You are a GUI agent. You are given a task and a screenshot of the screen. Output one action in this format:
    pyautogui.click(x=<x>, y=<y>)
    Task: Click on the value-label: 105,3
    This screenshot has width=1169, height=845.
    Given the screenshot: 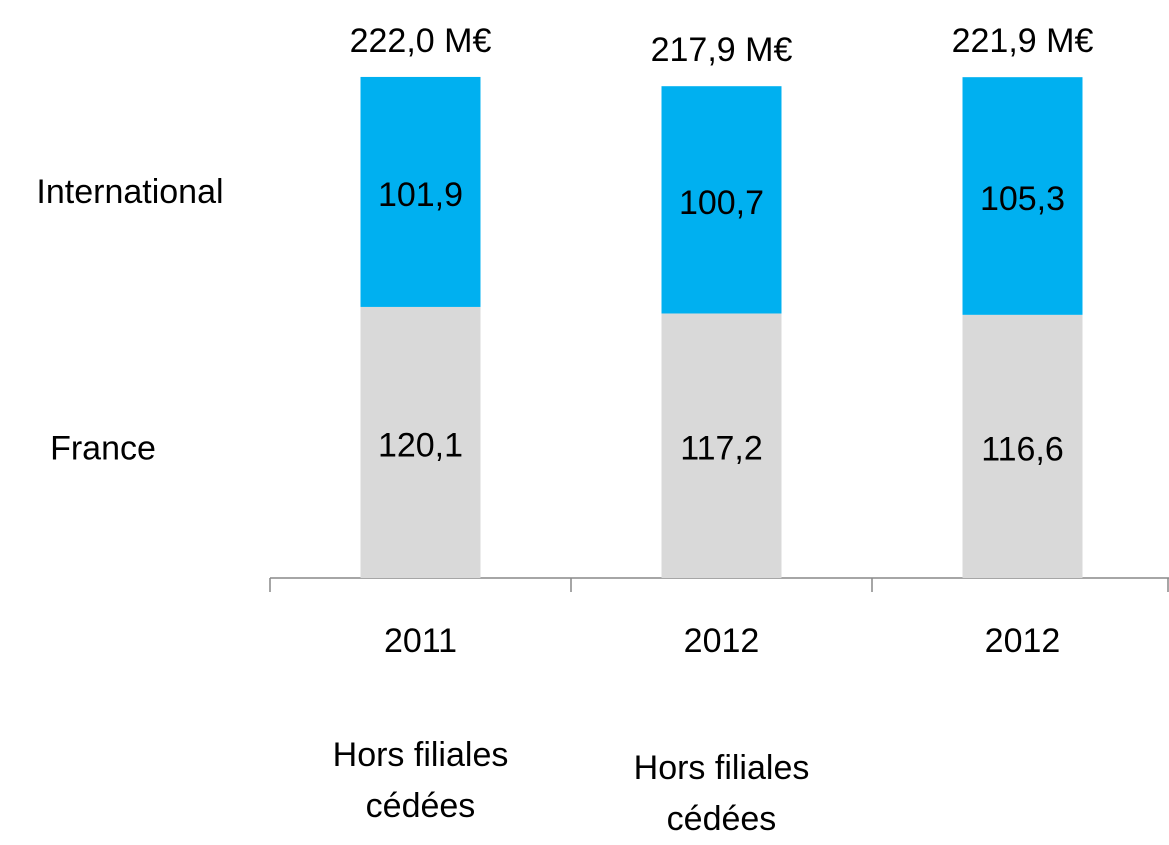 What is the action you would take?
    pyautogui.click(x=1022, y=199)
    